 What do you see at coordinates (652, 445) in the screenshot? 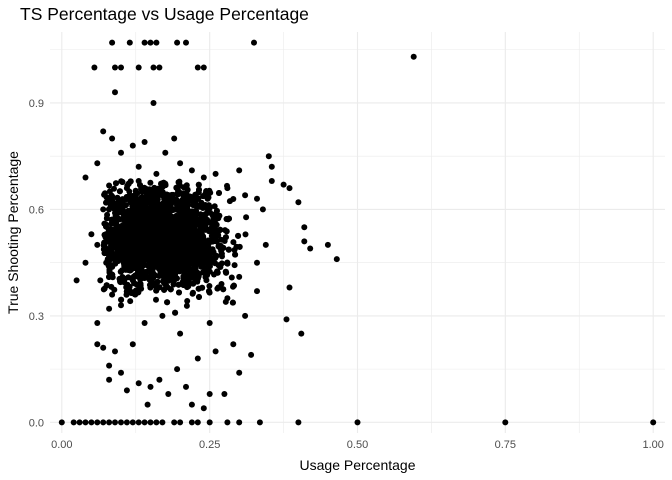
I see `x-tick-label: 1.00` at bounding box center [652, 445].